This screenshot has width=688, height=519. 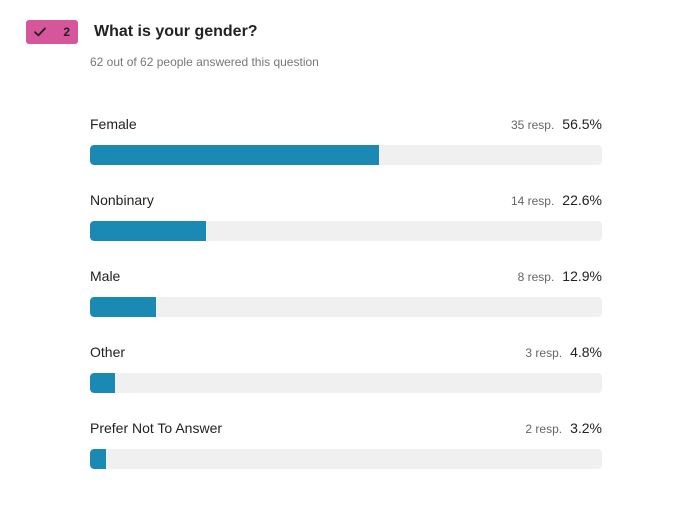 I want to click on option-stats: 2 resp. 3.2%, so click(x=563, y=428).